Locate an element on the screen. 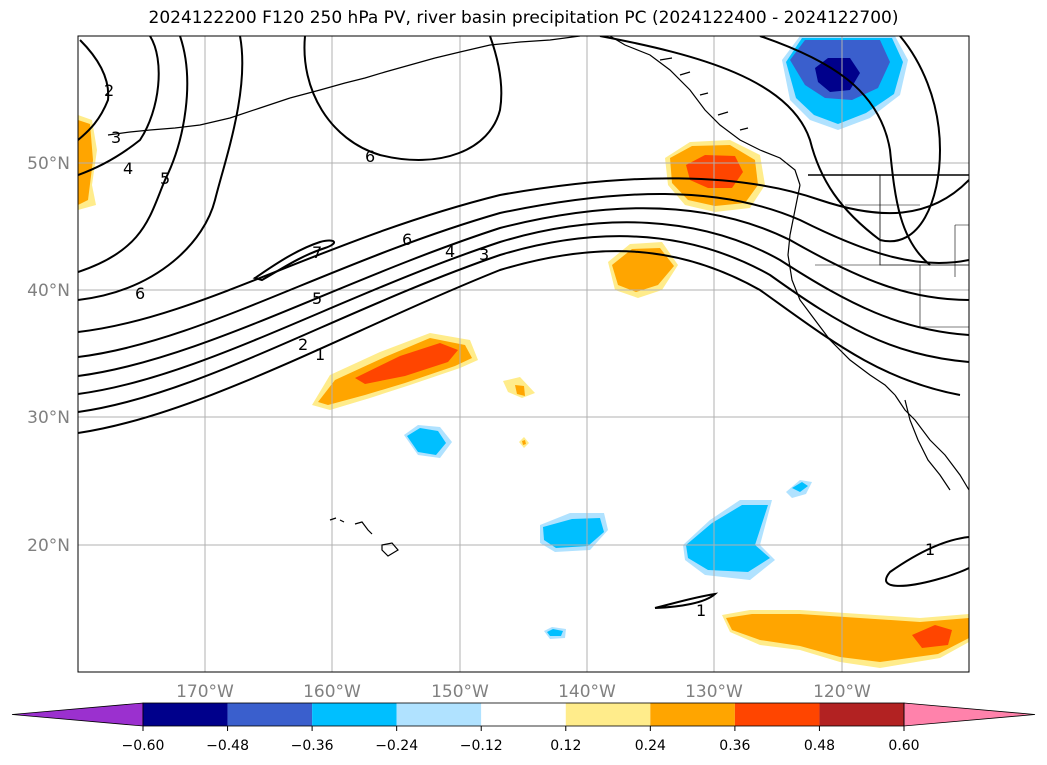 This screenshot has height=765, width=1047. colorbar-tick-label: 0.60 is located at coordinates (903, 746).